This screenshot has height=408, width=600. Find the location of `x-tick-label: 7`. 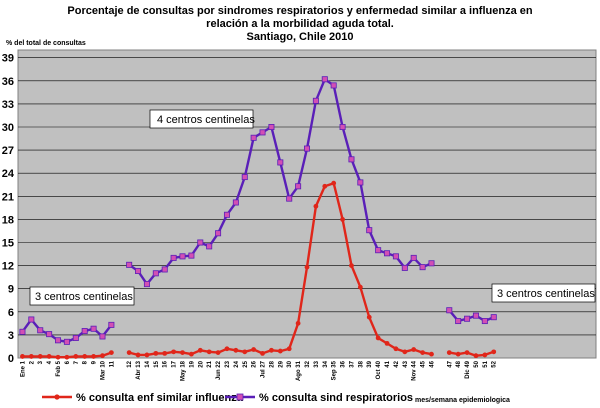

x-tick-label: 7 is located at coordinates (77, 362).